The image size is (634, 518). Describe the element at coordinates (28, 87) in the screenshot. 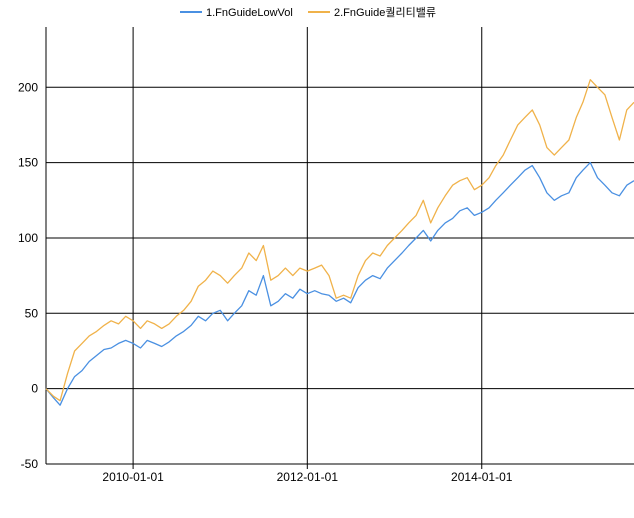

I see `y-tick-label: 200` at that location.